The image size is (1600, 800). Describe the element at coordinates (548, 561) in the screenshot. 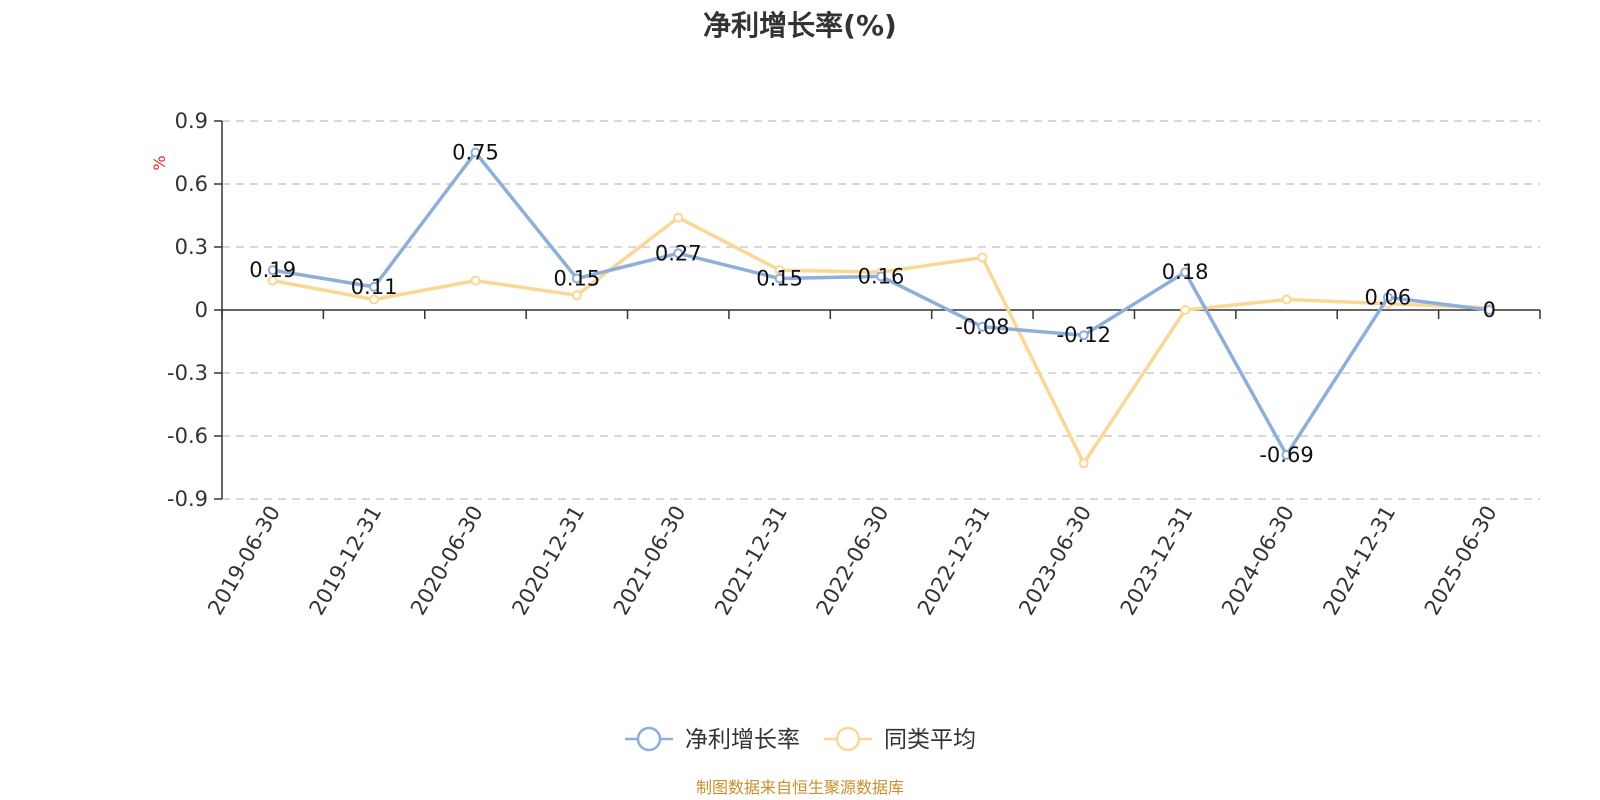

I see `x-tick-label: 2020-12-31` at that location.